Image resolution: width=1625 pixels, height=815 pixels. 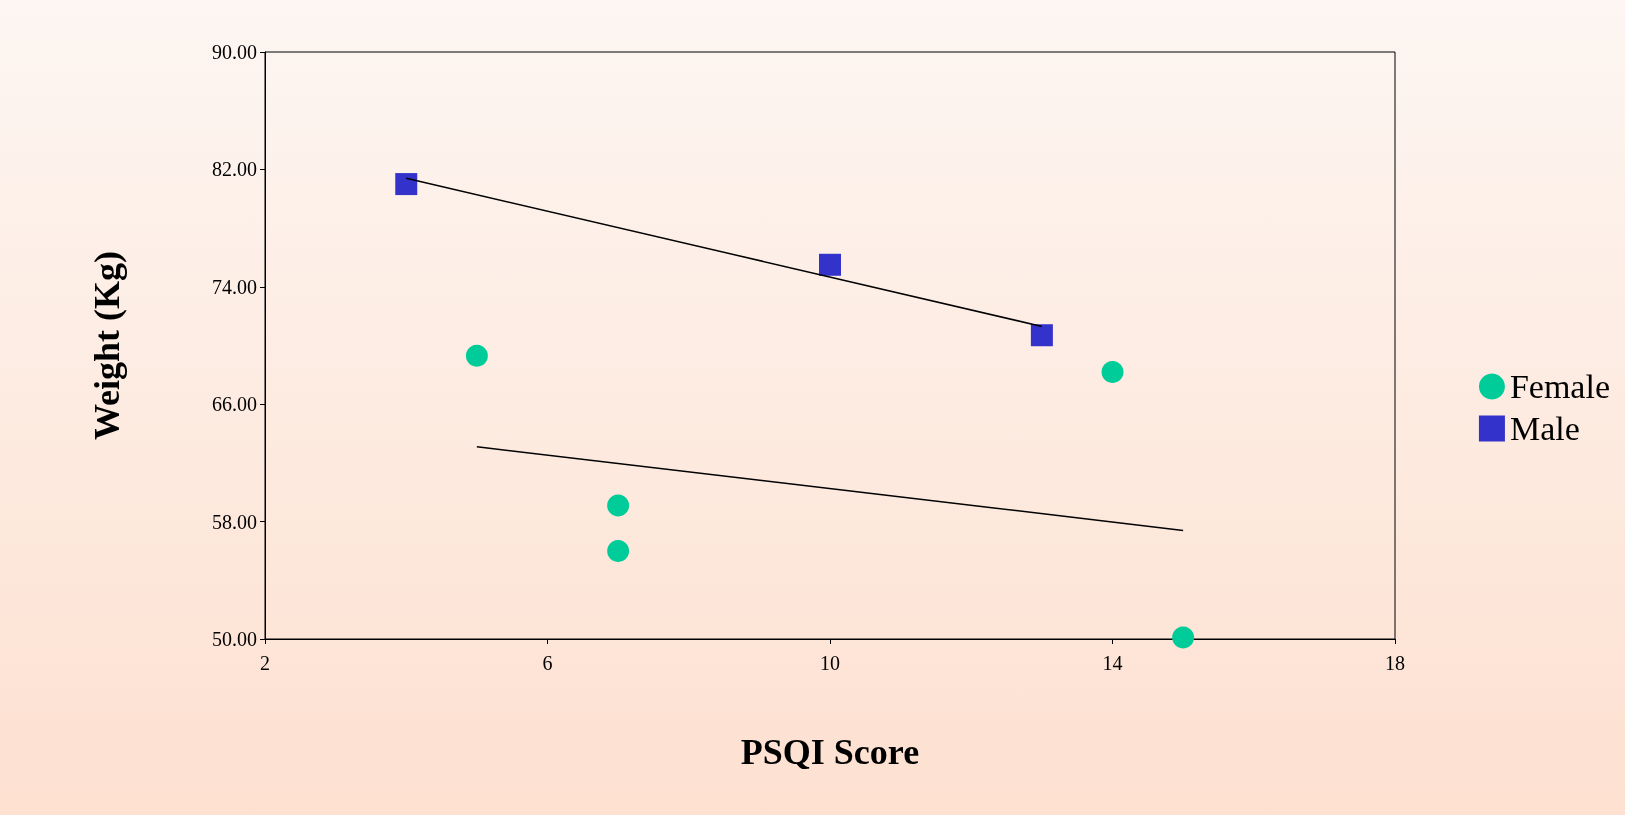 I want to click on legend-label: Female, so click(x=1559, y=386).